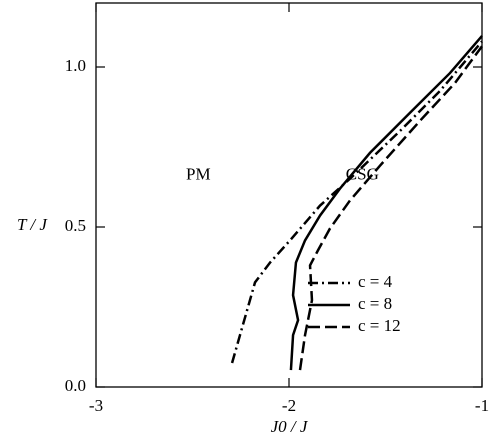  I want to click on annotation: PM, so click(198, 174).